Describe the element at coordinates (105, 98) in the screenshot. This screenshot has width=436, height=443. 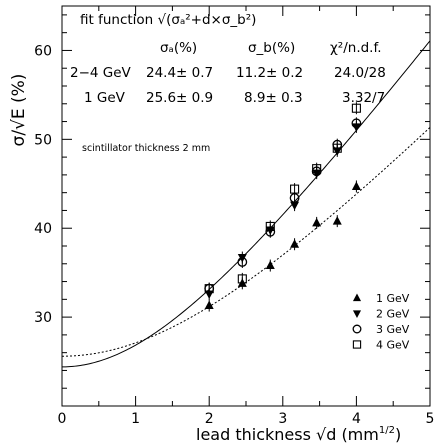
I see `table-row-label: 1 GeV` at that location.